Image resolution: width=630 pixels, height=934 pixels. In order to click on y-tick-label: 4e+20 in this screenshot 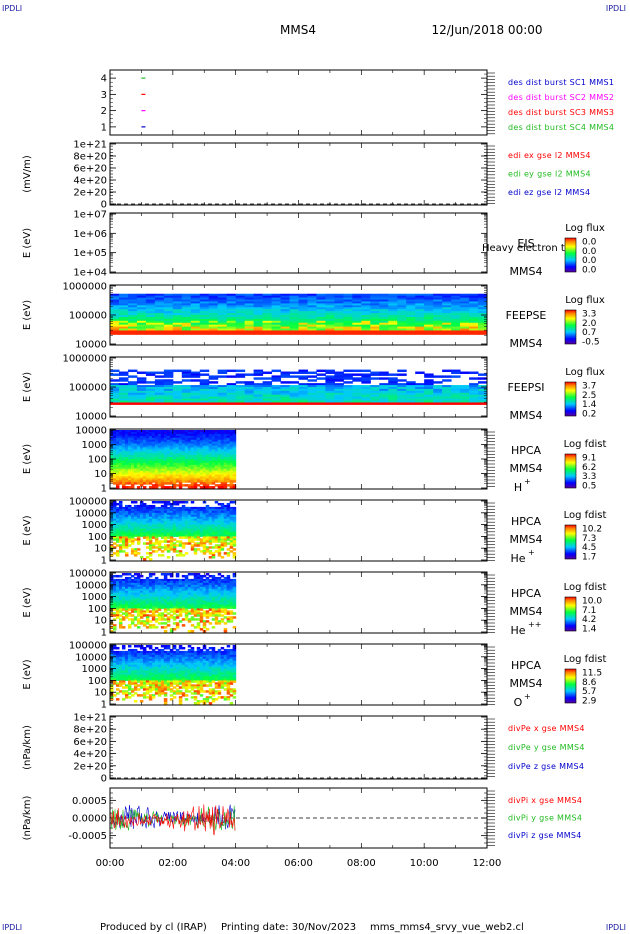, I will do `click(90, 181)`.